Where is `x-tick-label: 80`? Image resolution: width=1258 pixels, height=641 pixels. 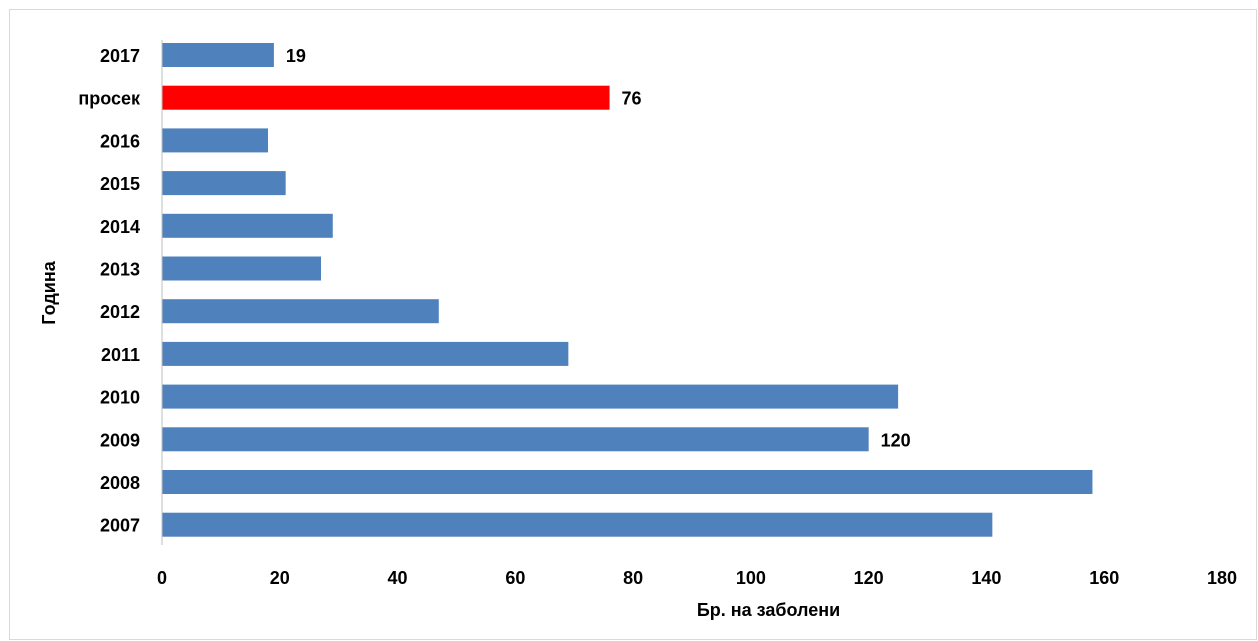 x-tick-label: 80 is located at coordinates (633, 578).